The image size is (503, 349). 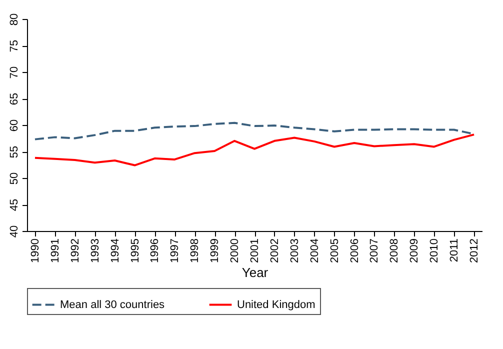 I want to click on x-tick-label: 1996, so click(x=155, y=250).